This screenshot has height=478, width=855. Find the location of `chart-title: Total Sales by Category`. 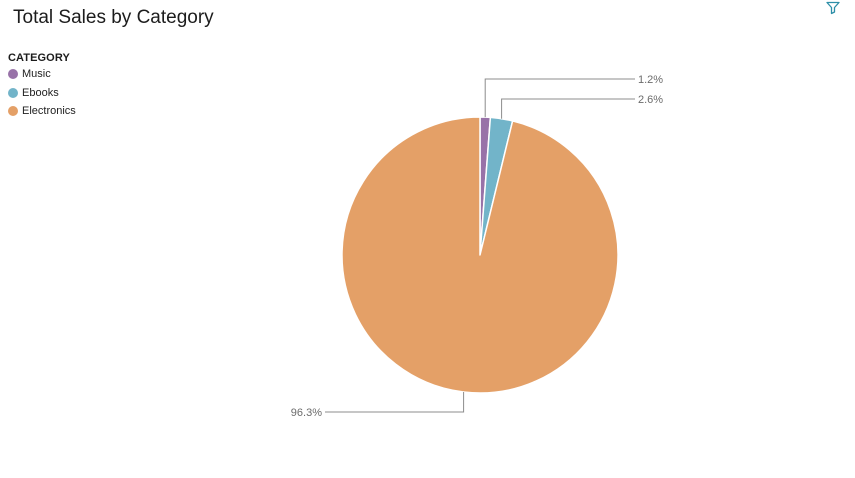

chart-title: Total Sales by Category is located at coordinates (113, 17).